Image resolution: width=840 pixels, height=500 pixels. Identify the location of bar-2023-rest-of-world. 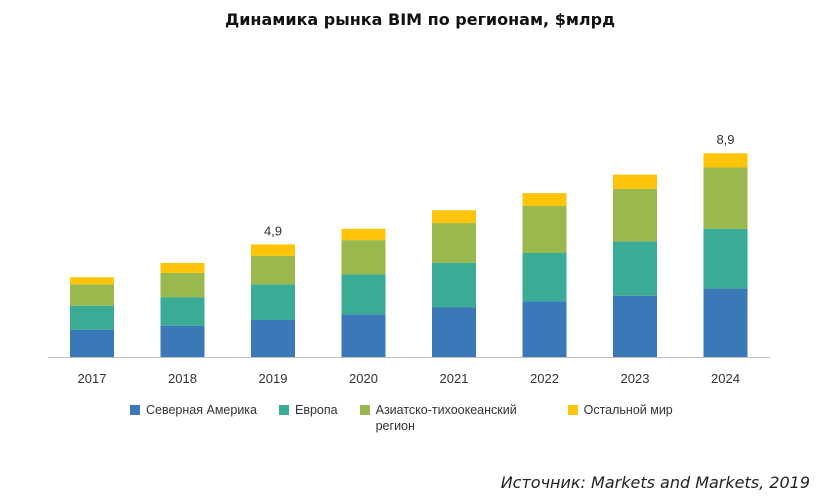
(635, 181).